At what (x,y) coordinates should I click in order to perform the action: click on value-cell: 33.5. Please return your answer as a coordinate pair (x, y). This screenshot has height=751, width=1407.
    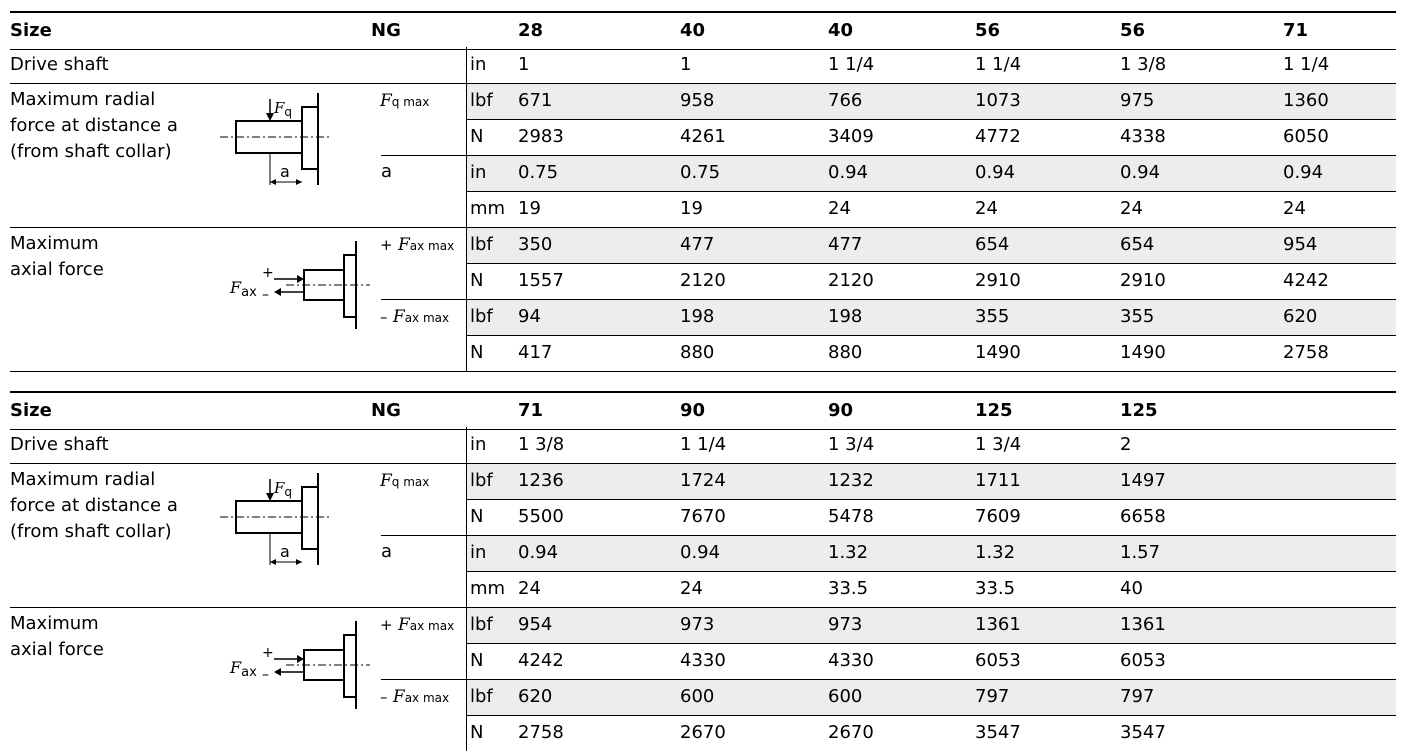
    Looking at the image, I should click on (848, 588).